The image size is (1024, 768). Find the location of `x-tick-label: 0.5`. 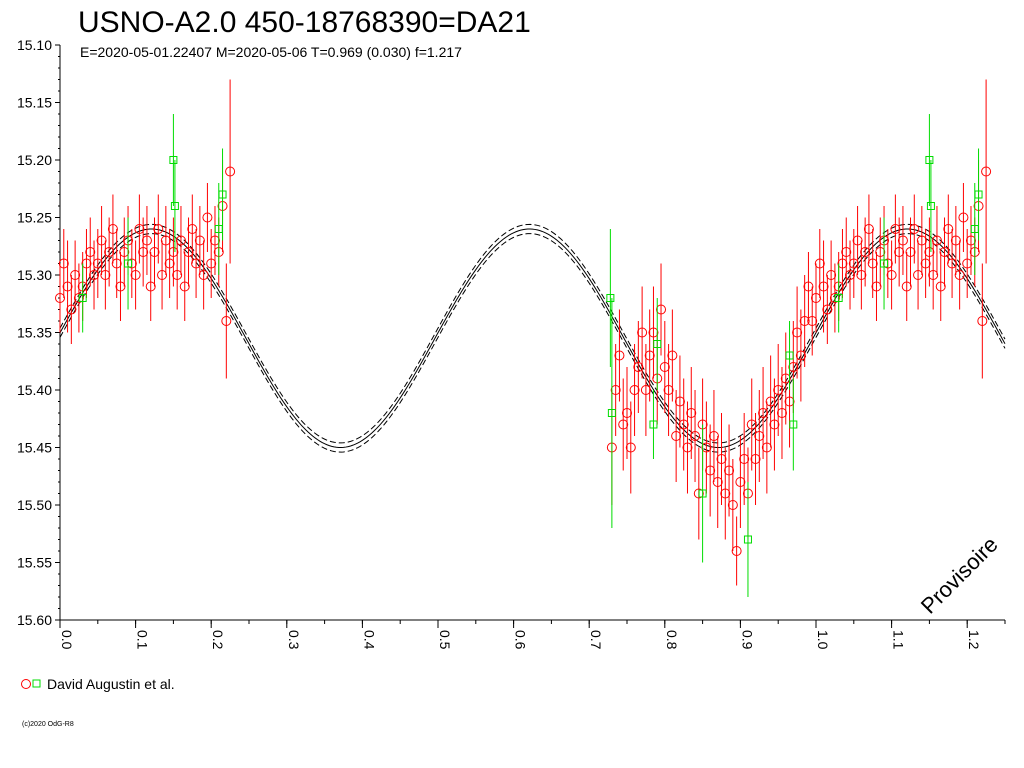

x-tick-label: 0.5 is located at coordinates (445, 640).